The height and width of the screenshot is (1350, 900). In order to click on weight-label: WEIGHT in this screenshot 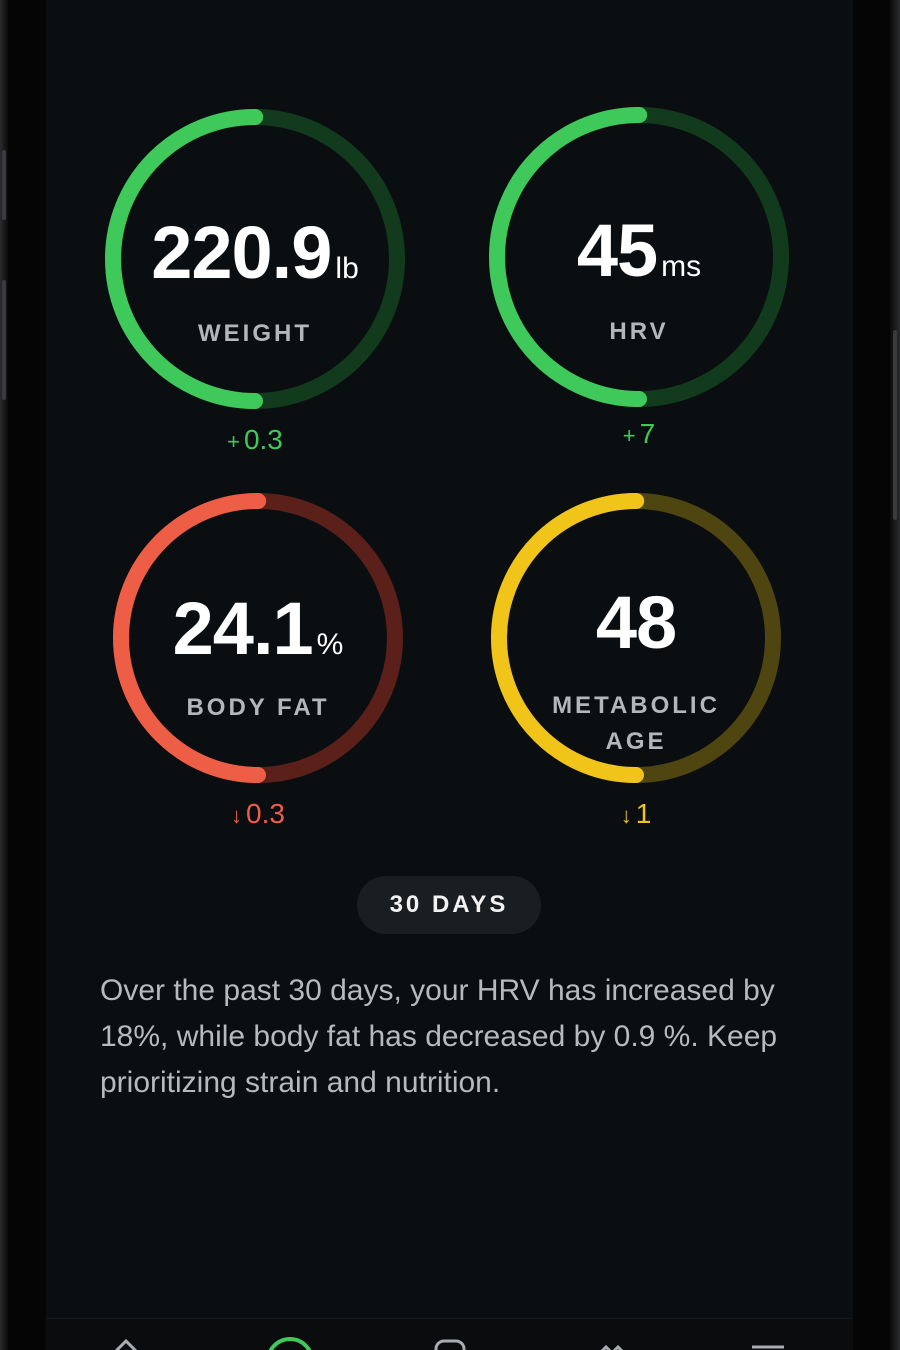, I will do `click(255, 334)`.